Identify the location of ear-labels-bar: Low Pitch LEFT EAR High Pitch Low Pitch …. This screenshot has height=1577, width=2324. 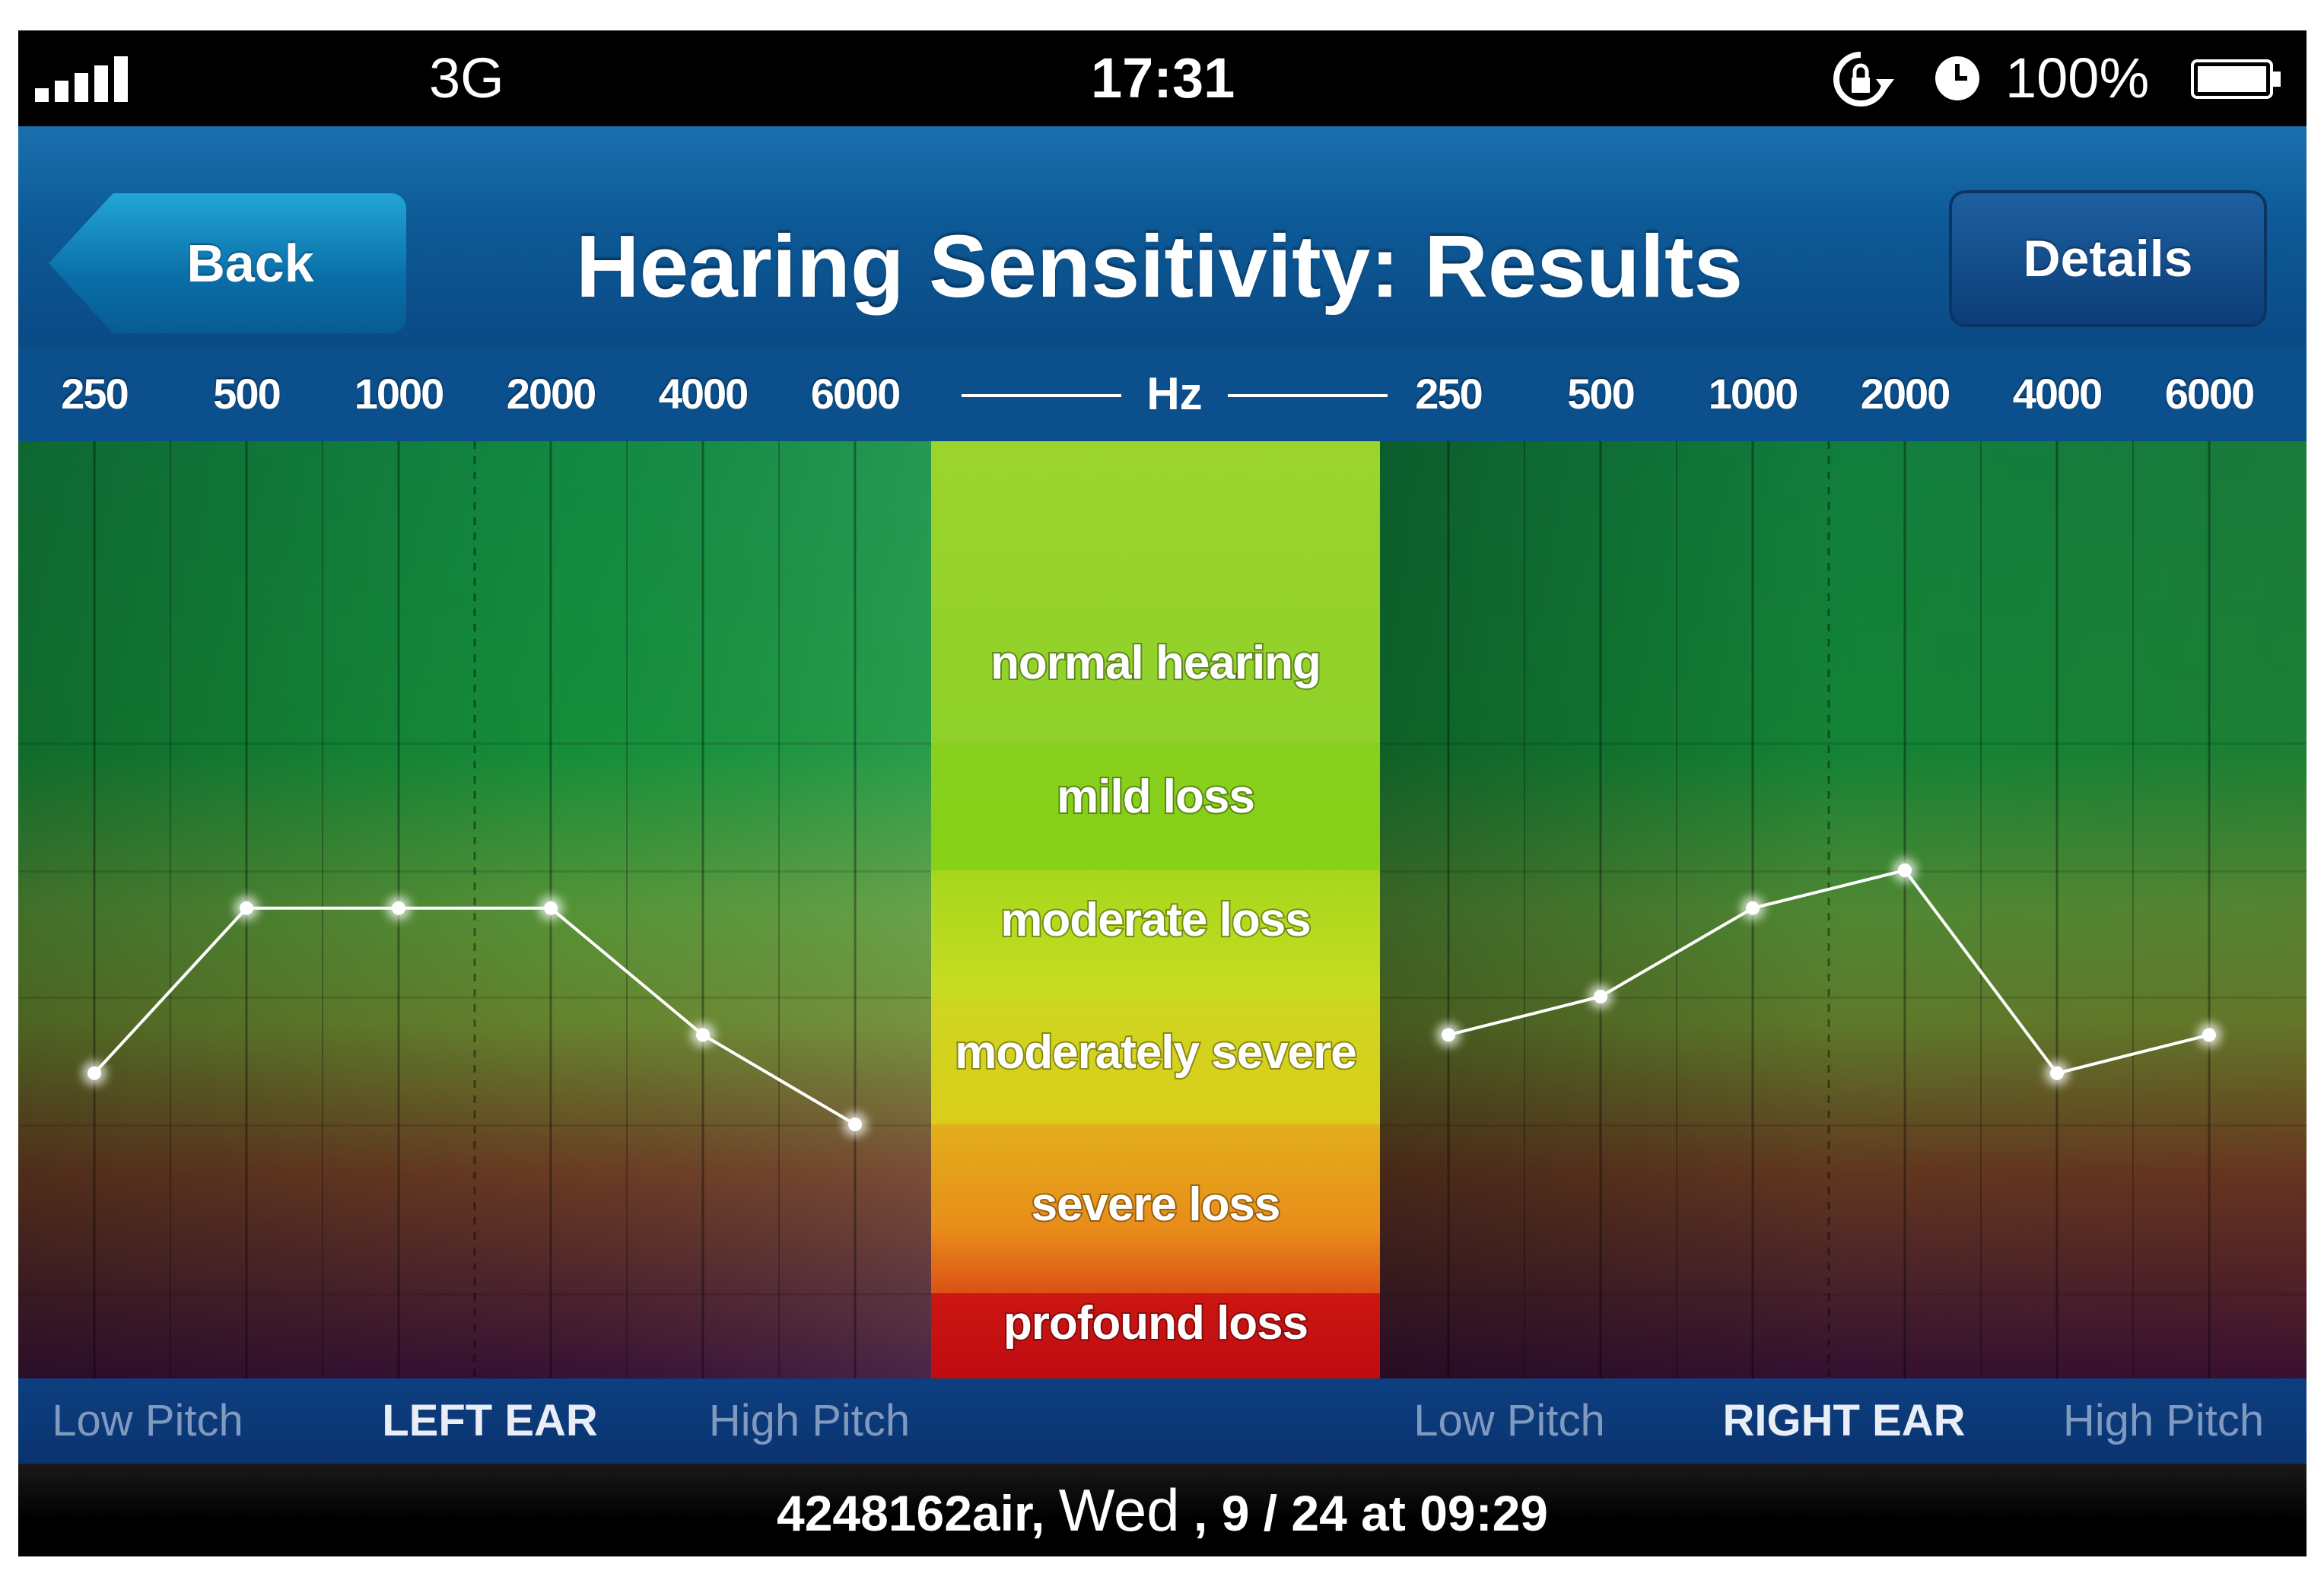
(1163, 1421).